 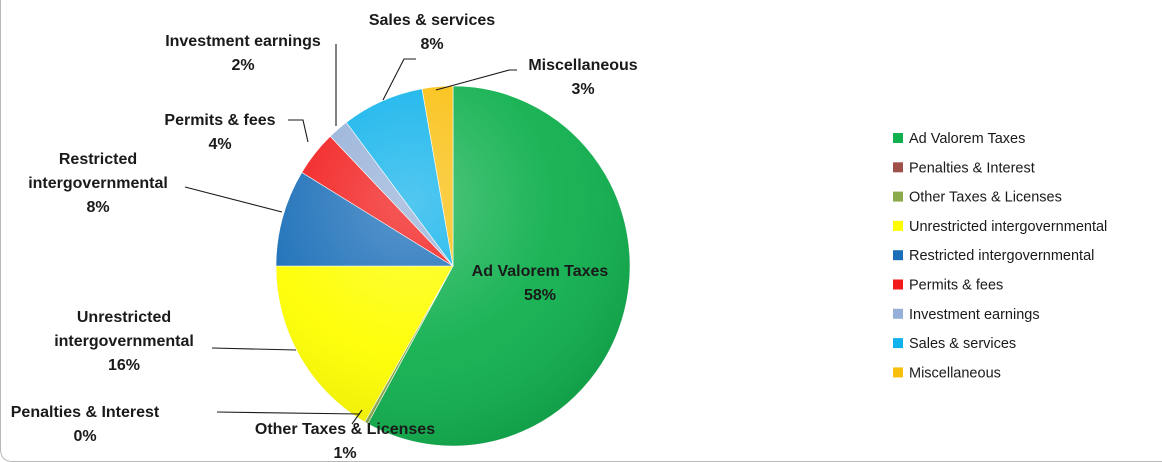 I want to click on leader-line-other-taxes-and-licenses, so click(x=357, y=417).